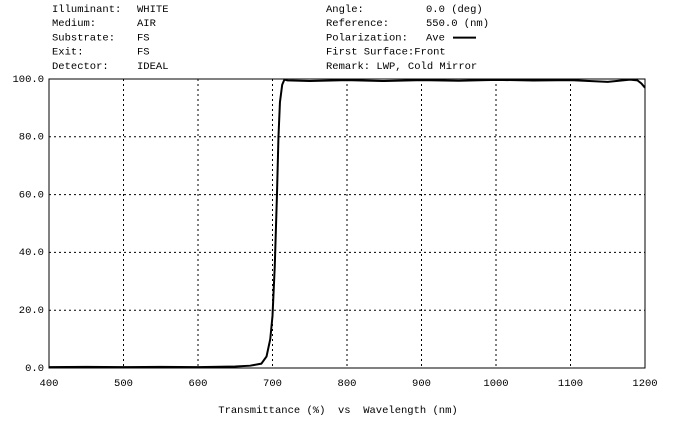 The height and width of the screenshot is (424, 677). Describe the element at coordinates (153, 10) in the screenshot. I see `header-value: WHITE` at that location.